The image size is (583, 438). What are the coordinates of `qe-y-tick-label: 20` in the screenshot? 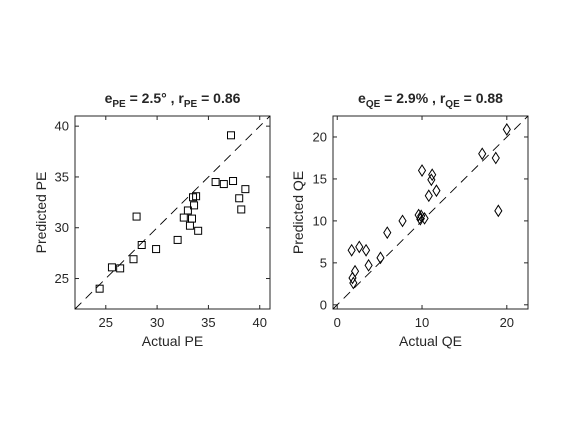 It's located at (320, 136).